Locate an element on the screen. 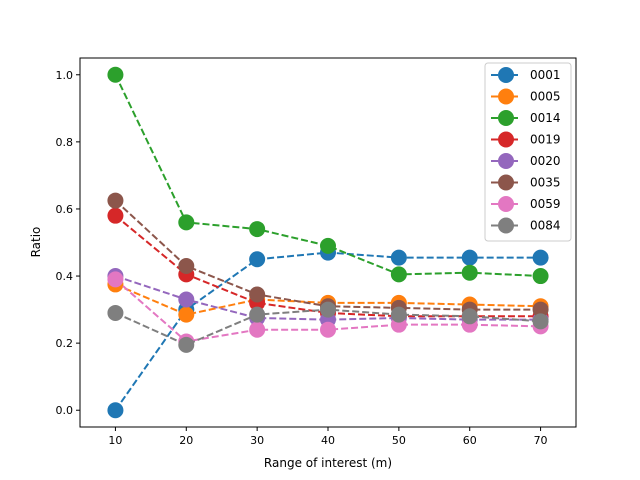 The width and height of the screenshot is (640, 480). legend-label: 0019 is located at coordinates (545, 140).